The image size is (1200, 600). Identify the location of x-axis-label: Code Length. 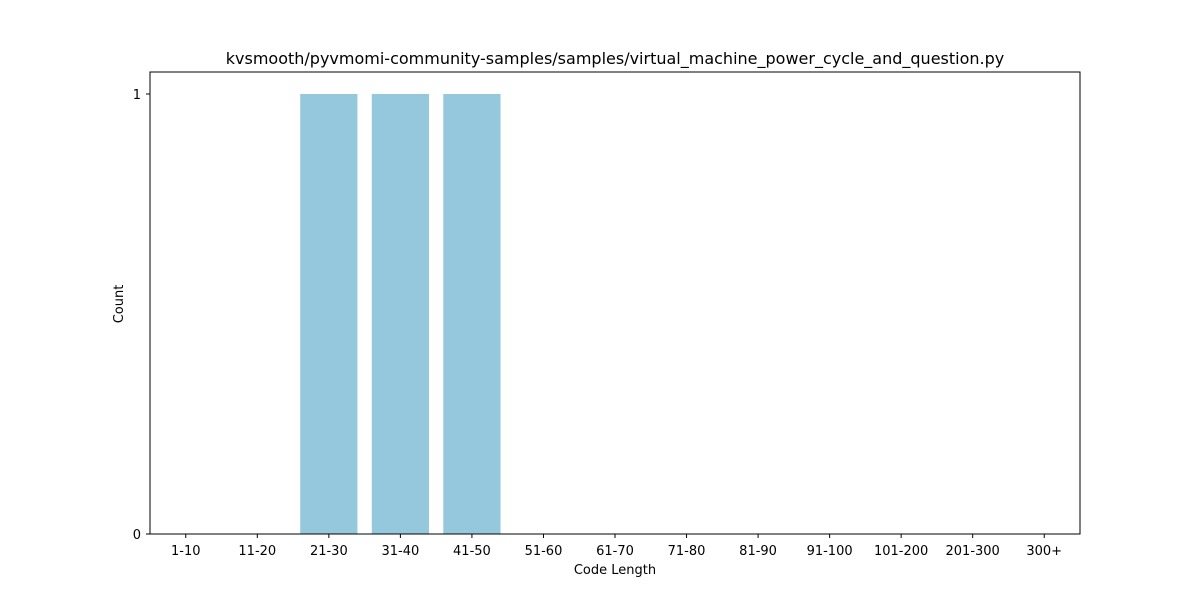
(615, 570).